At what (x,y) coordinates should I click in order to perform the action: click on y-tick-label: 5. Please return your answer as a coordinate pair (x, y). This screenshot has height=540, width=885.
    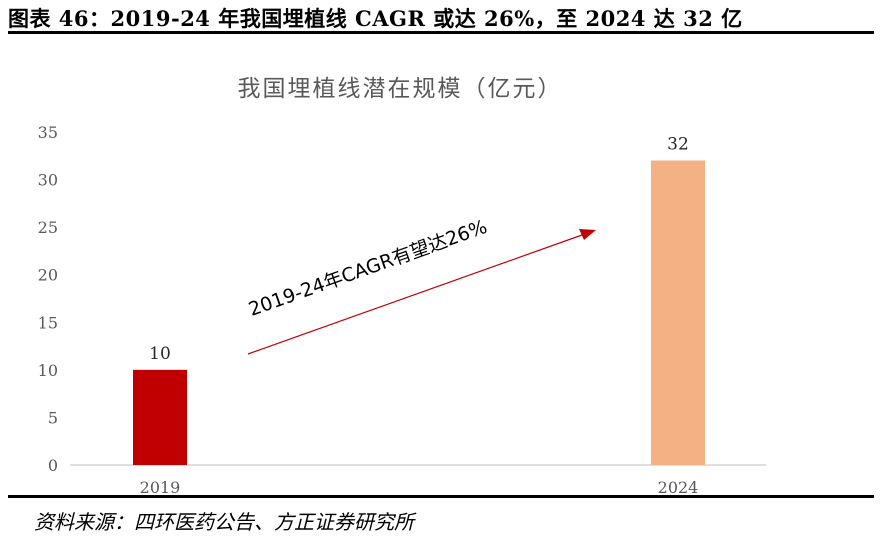
    Looking at the image, I should click on (53, 417).